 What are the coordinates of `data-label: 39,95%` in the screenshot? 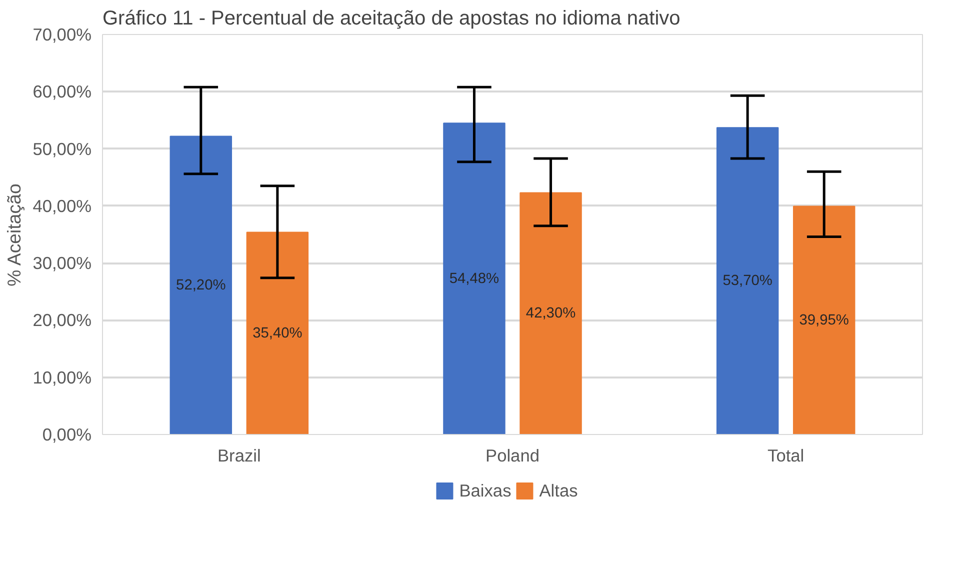 It's located at (824, 320).